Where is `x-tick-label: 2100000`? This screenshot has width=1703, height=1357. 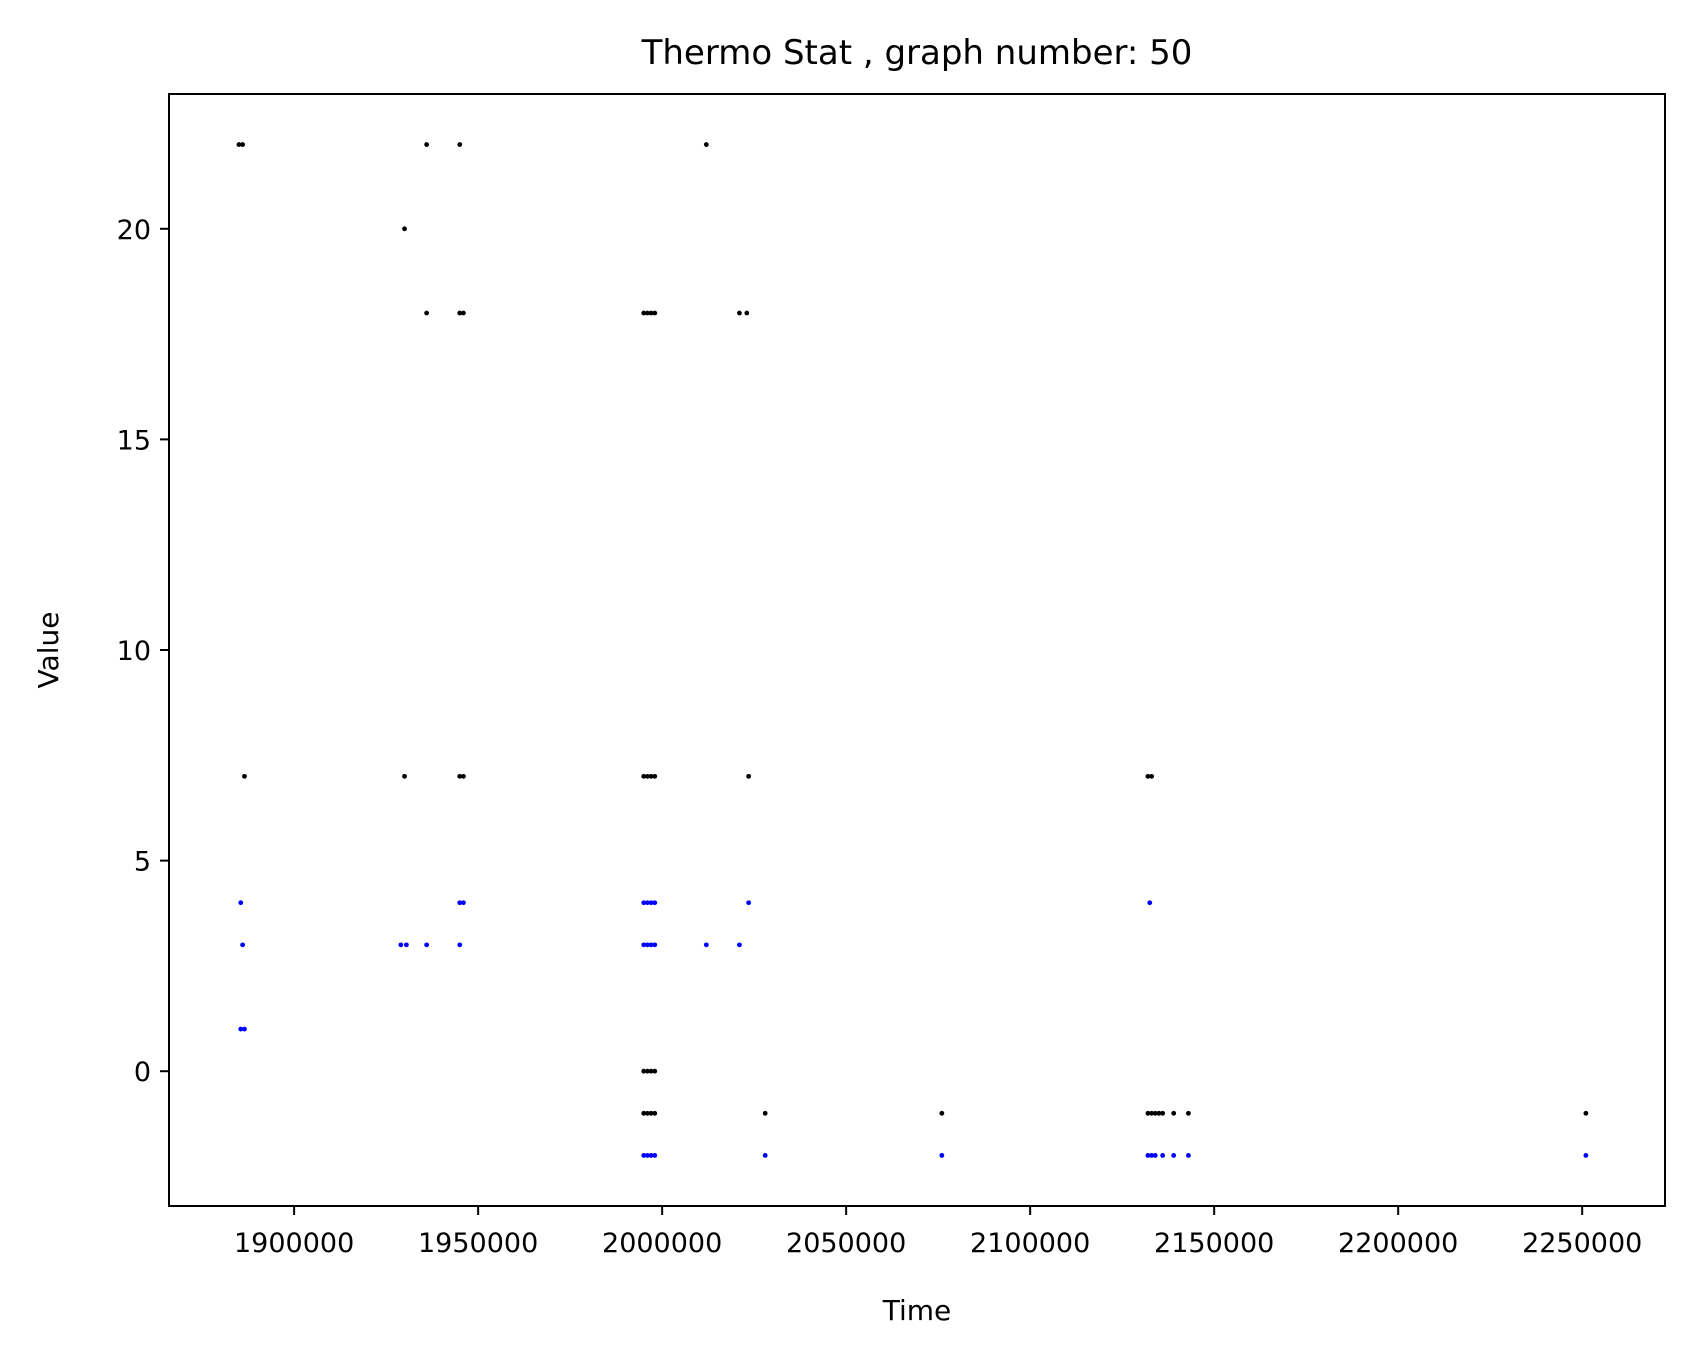
x-tick-label: 2100000 is located at coordinates (1030, 1243).